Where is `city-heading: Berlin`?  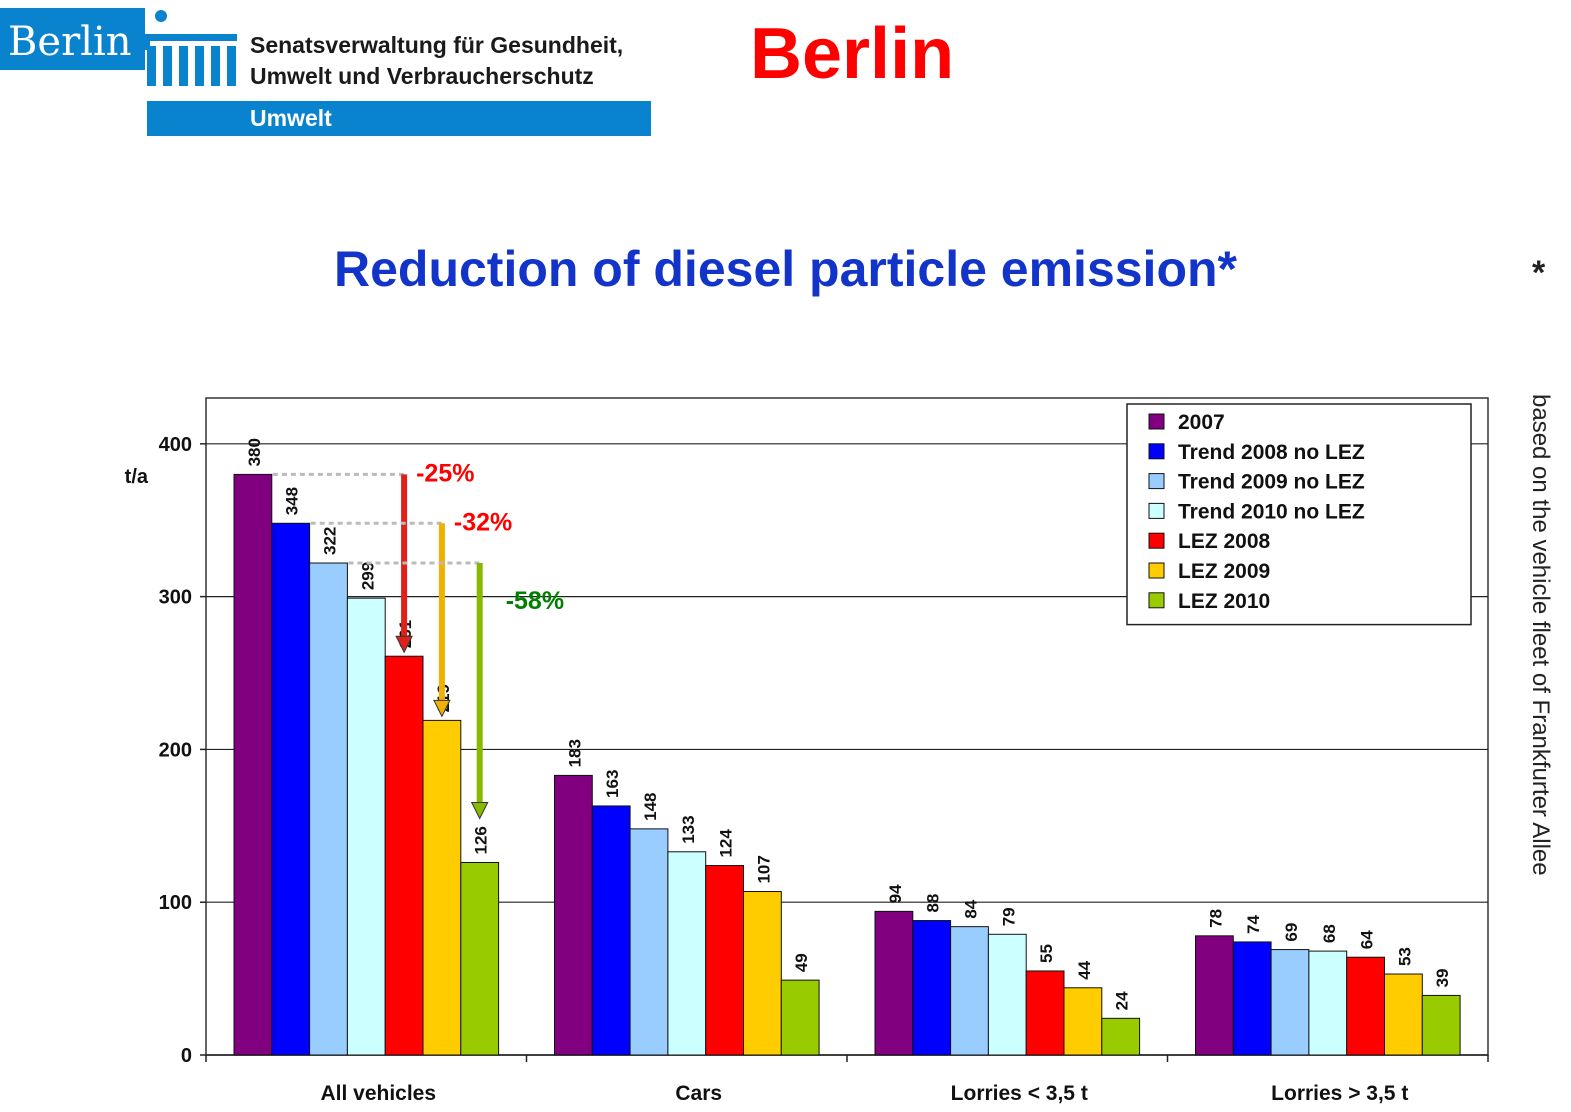
city-heading: Berlin is located at coordinates (852, 54).